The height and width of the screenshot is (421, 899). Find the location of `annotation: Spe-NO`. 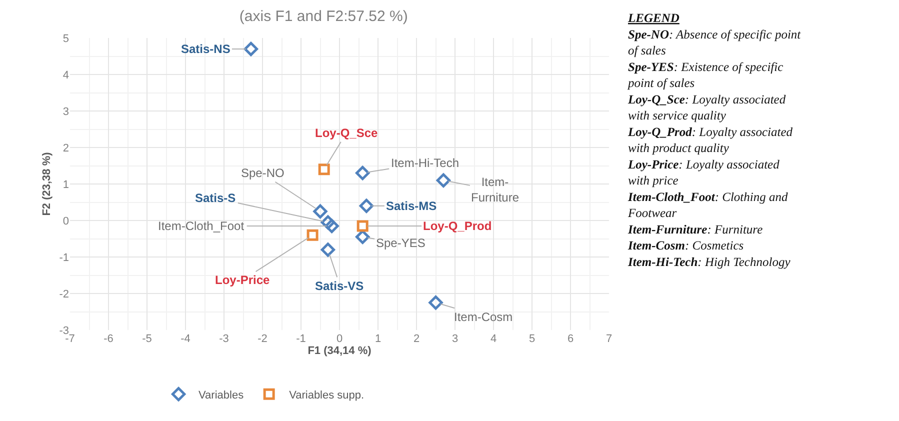

annotation: Spe-NO is located at coordinates (262, 173).